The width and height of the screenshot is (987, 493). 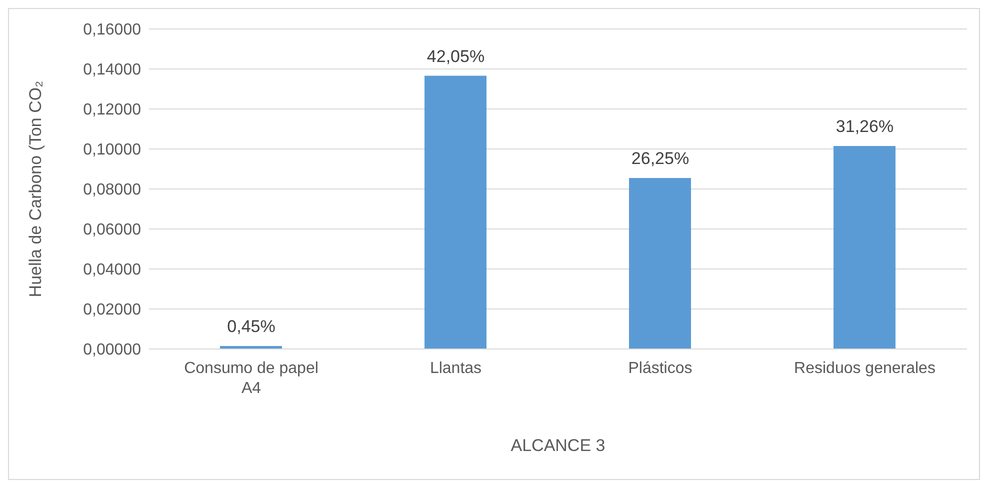 What do you see at coordinates (251, 378) in the screenshot?
I see `x-tick-label: Consumo de papel A4` at bounding box center [251, 378].